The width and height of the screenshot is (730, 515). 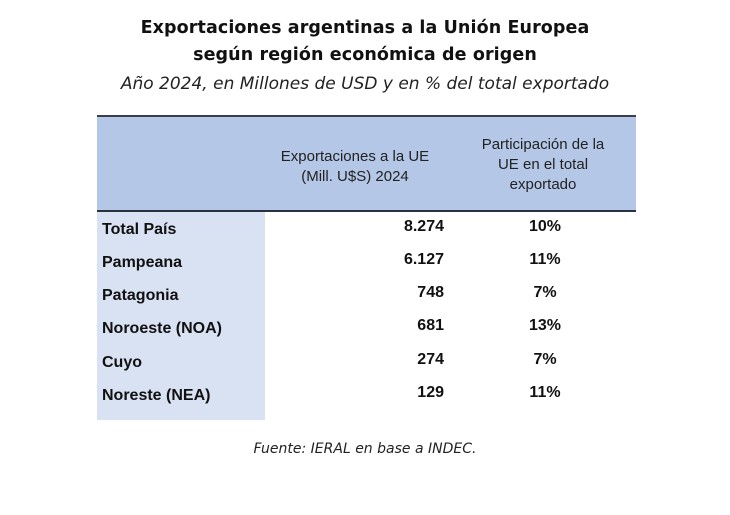 What do you see at coordinates (543, 144) in the screenshot?
I see `header-share-line1: Participación de la` at bounding box center [543, 144].